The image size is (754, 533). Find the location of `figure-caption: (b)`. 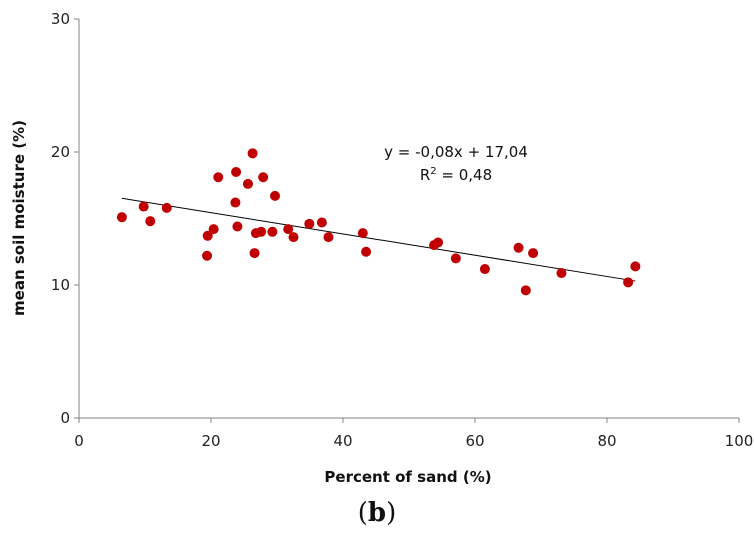

figure-caption: (b) is located at coordinates (377, 513).